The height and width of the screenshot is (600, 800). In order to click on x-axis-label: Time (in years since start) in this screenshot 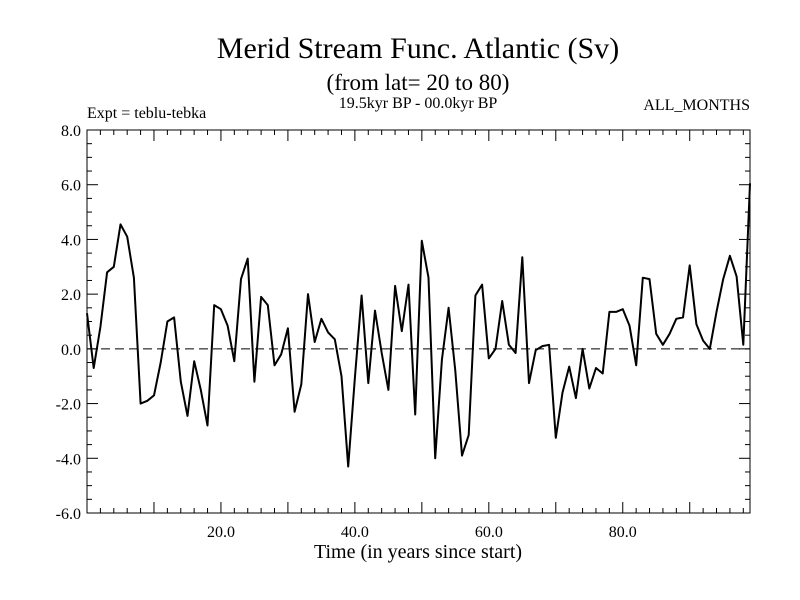, I will do `click(418, 552)`.